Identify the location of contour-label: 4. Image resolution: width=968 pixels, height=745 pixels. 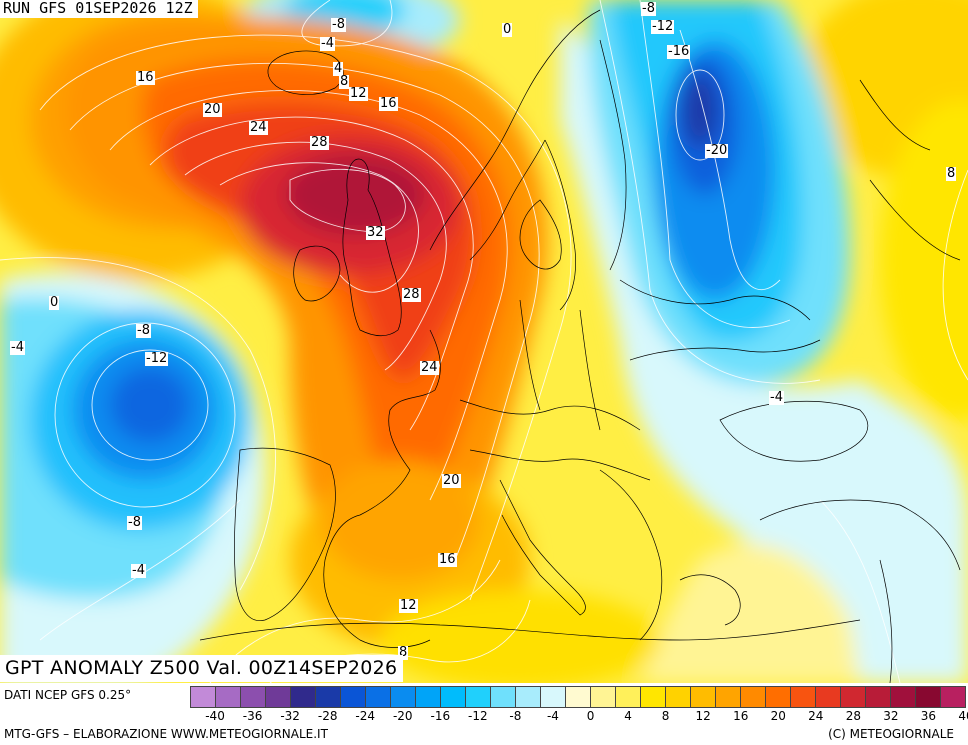
(338, 68).